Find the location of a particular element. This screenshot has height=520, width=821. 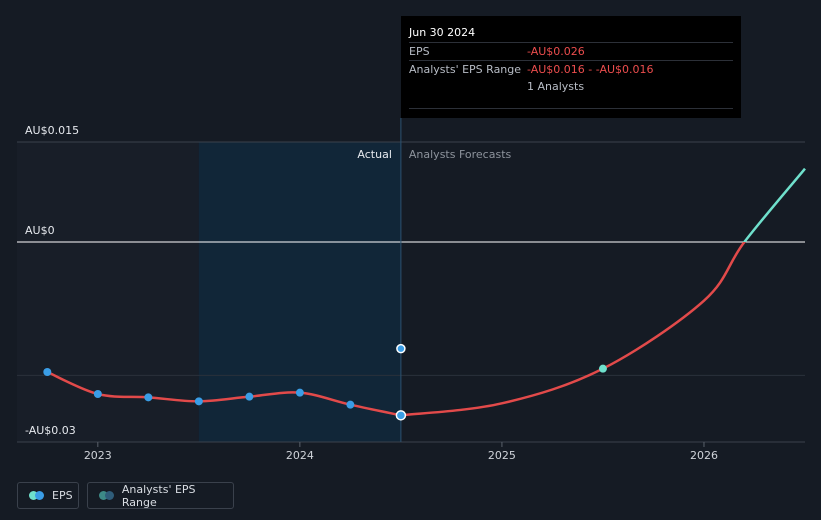

y-tick-label: -AU$0.03 is located at coordinates (50, 430).